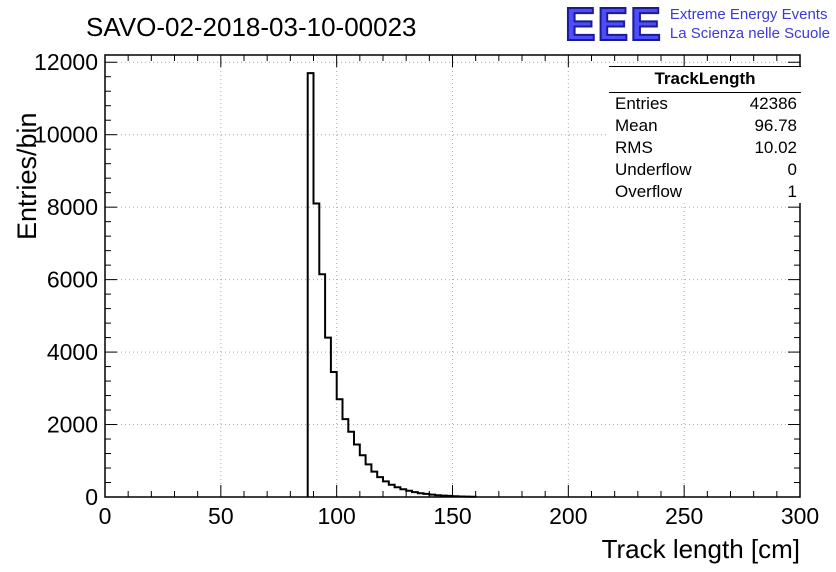 The height and width of the screenshot is (572, 836). What do you see at coordinates (634, 147) in the screenshot?
I see `stats-label: RMS` at bounding box center [634, 147].